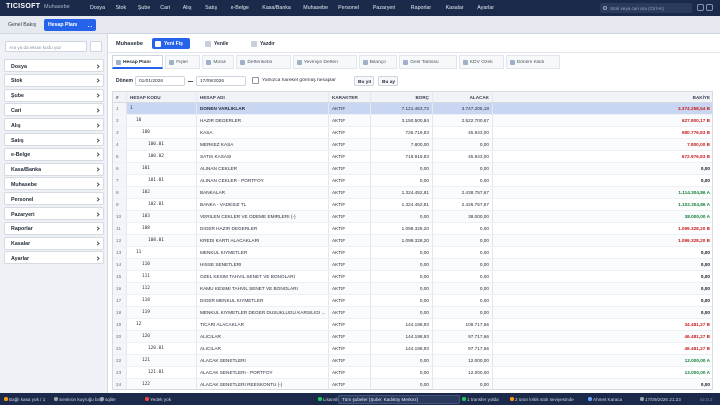 This screenshot has height=405, width=720. Describe the element at coordinates (384, 7) in the screenshot. I see `menu-item: Pazaryeri` at that location.